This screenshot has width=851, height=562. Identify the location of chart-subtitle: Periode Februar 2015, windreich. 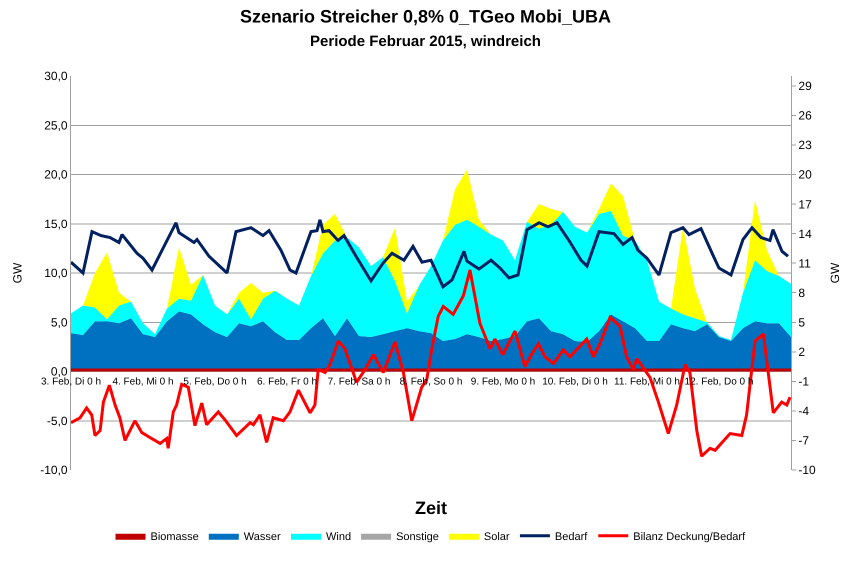
(425, 41).